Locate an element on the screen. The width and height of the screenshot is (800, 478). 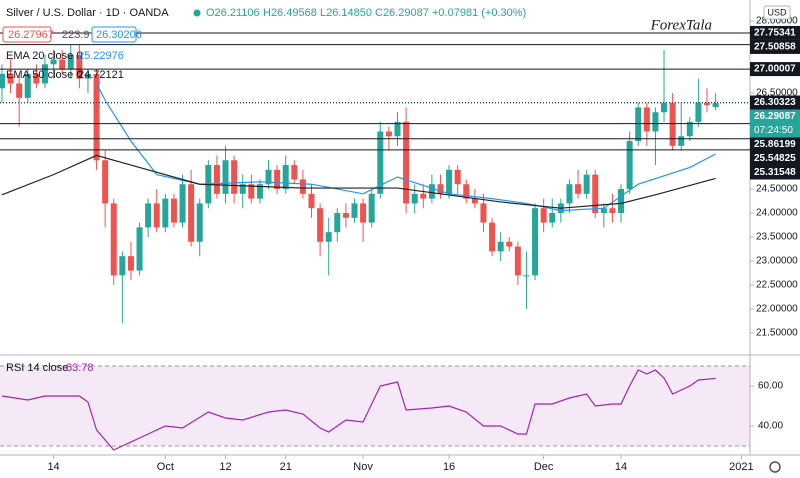
x-tick-label: Oct is located at coordinates (165, 467).